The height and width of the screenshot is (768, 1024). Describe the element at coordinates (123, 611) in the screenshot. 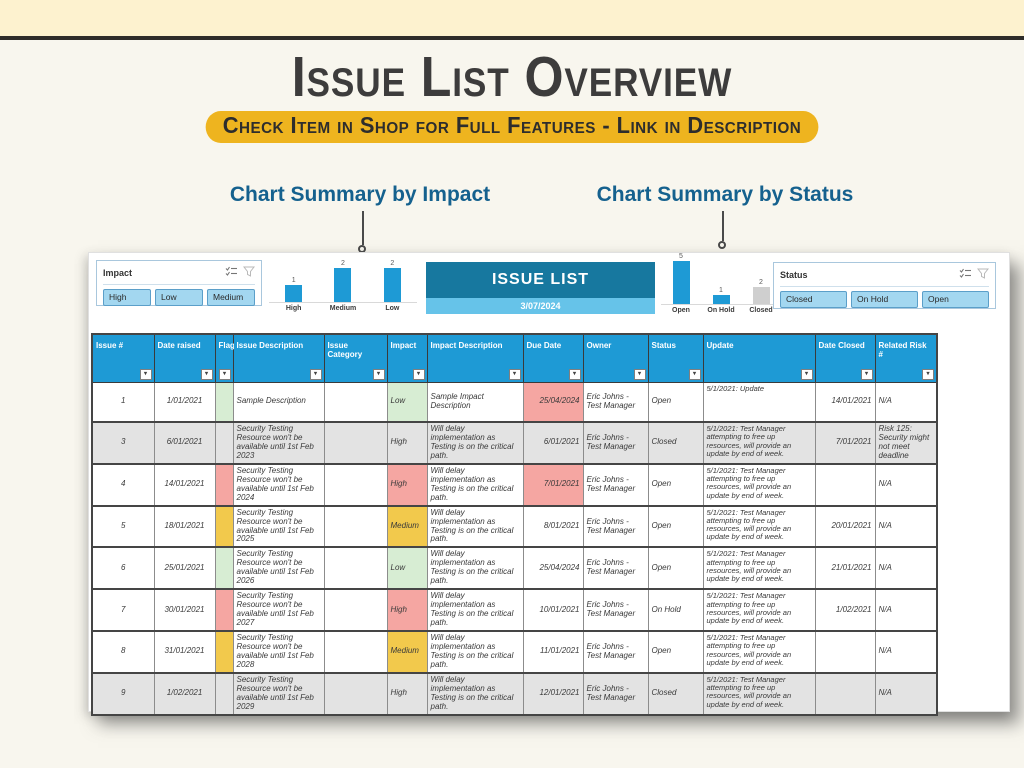

I see `cell-issue: 7` at that location.